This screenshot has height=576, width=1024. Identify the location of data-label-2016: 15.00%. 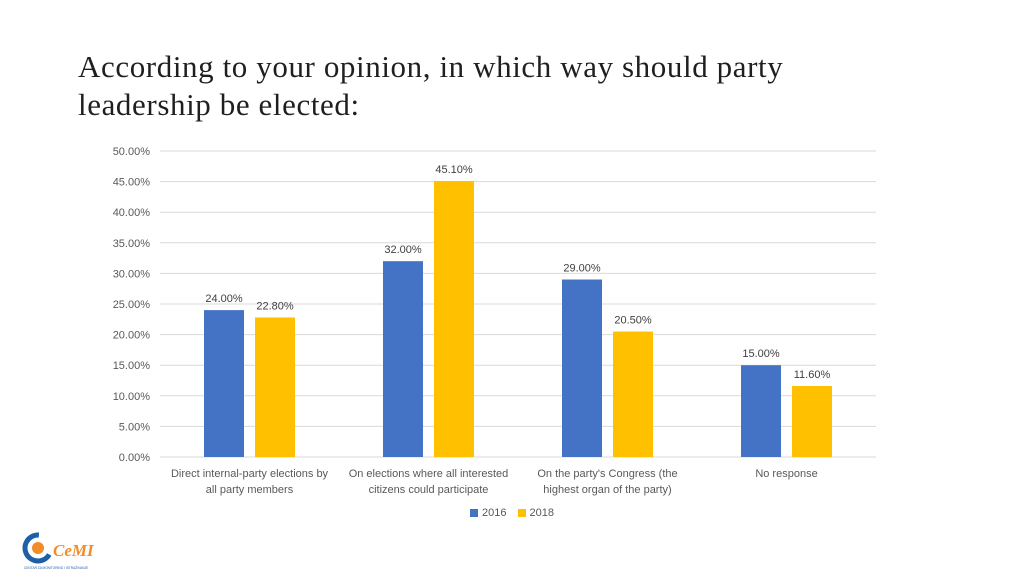
(761, 354).